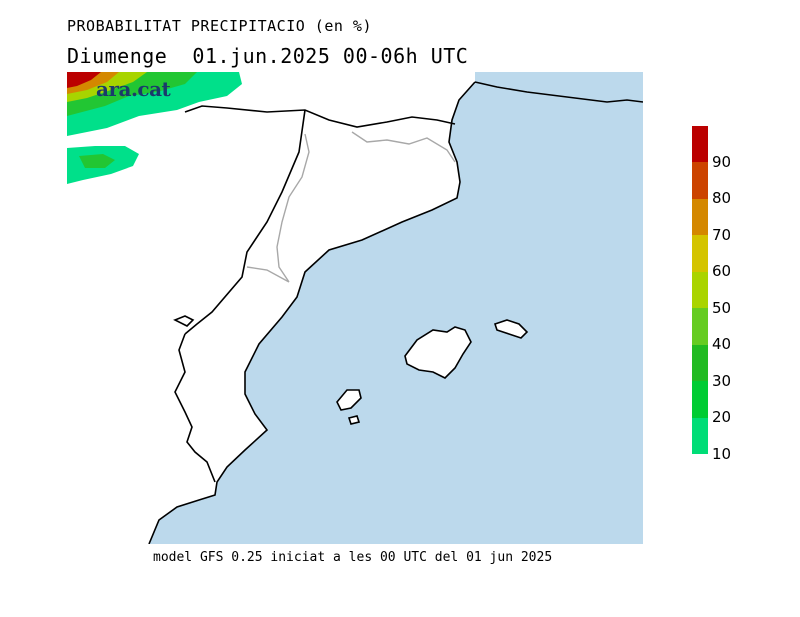  I want to click on precip-area-nw-peak, so click(84, 80).